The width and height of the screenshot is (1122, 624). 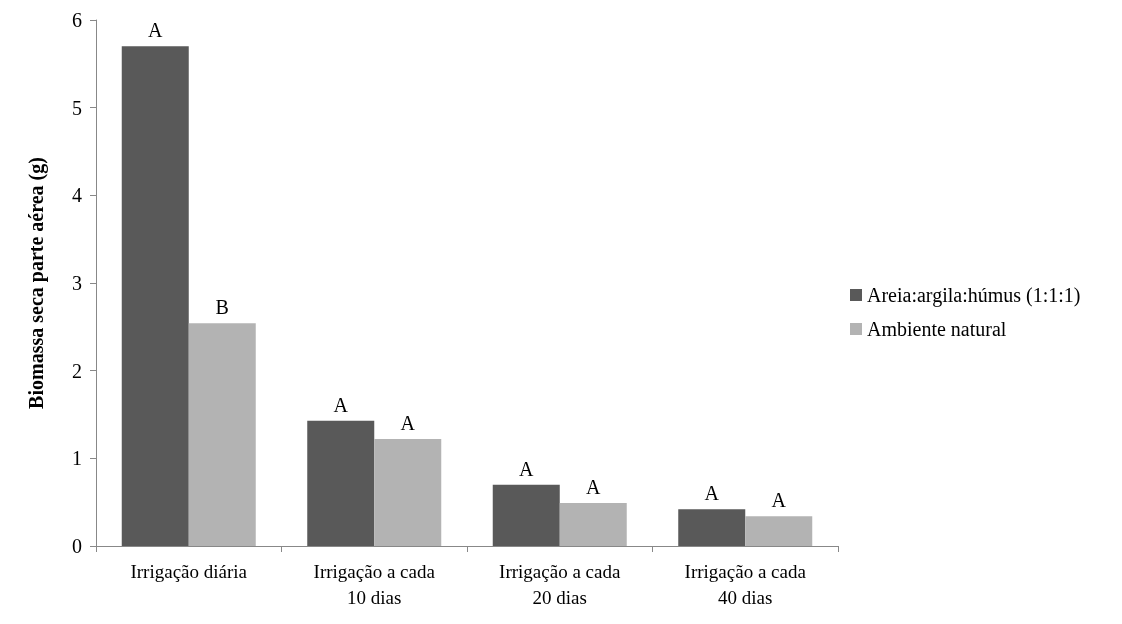 What do you see at coordinates (77, 195) in the screenshot?
I see `y-tick-label: 4` at bounding box center [77, 195].